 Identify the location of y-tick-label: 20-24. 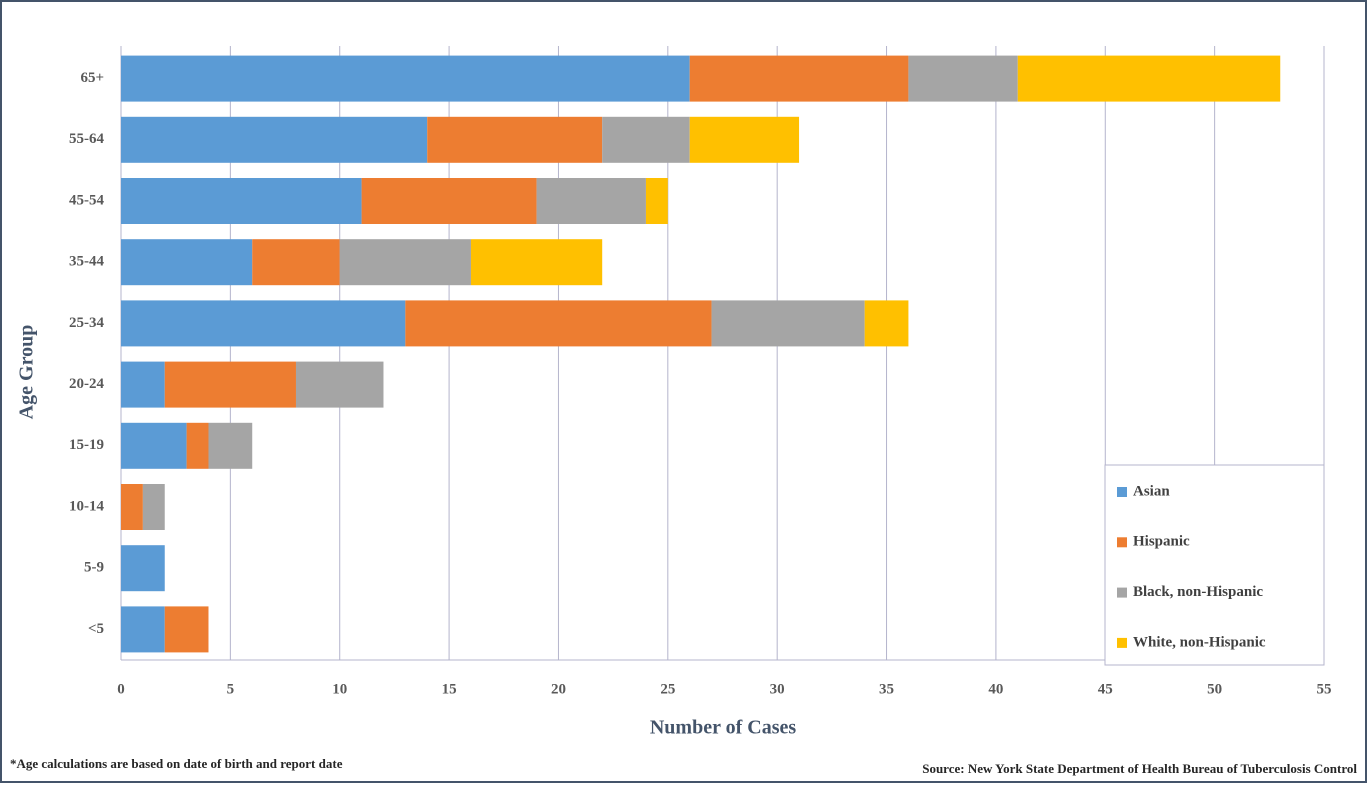
(86, 384).